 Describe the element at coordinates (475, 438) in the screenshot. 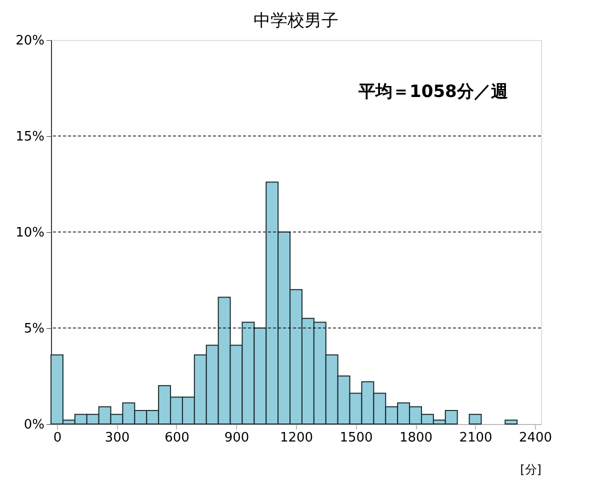

I see `x-tick-label: 2100` at that location.